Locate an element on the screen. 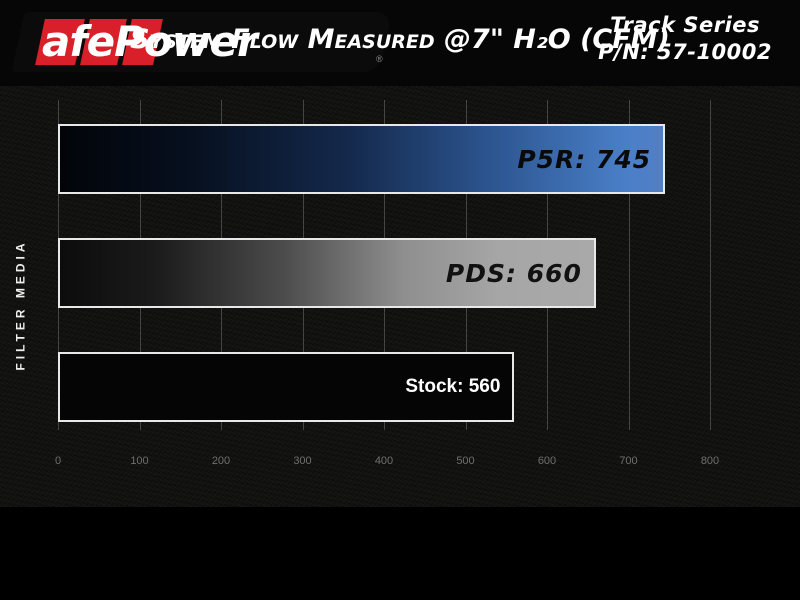 This screenshot has height=600, width=800. x-tick-label: 100 is located at coordinates (139, 461).